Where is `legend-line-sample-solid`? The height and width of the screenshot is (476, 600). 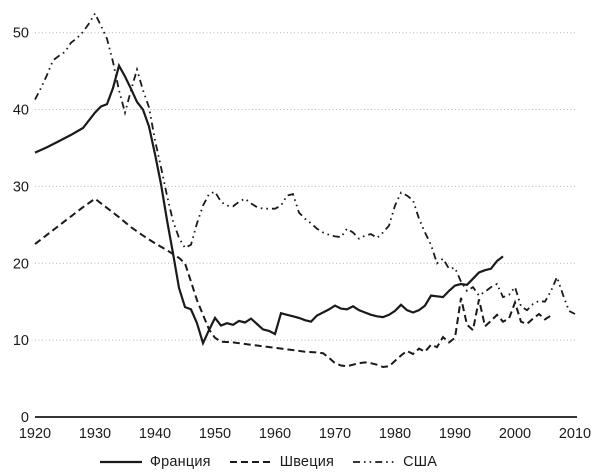
legend-line-sample-solid is located at coordinates (120, 462).